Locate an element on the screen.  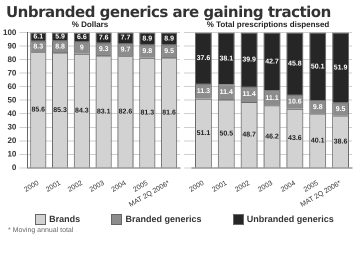
chart-subtitle: % Total prescriptions dispensed is located at coordinates (268, 25).